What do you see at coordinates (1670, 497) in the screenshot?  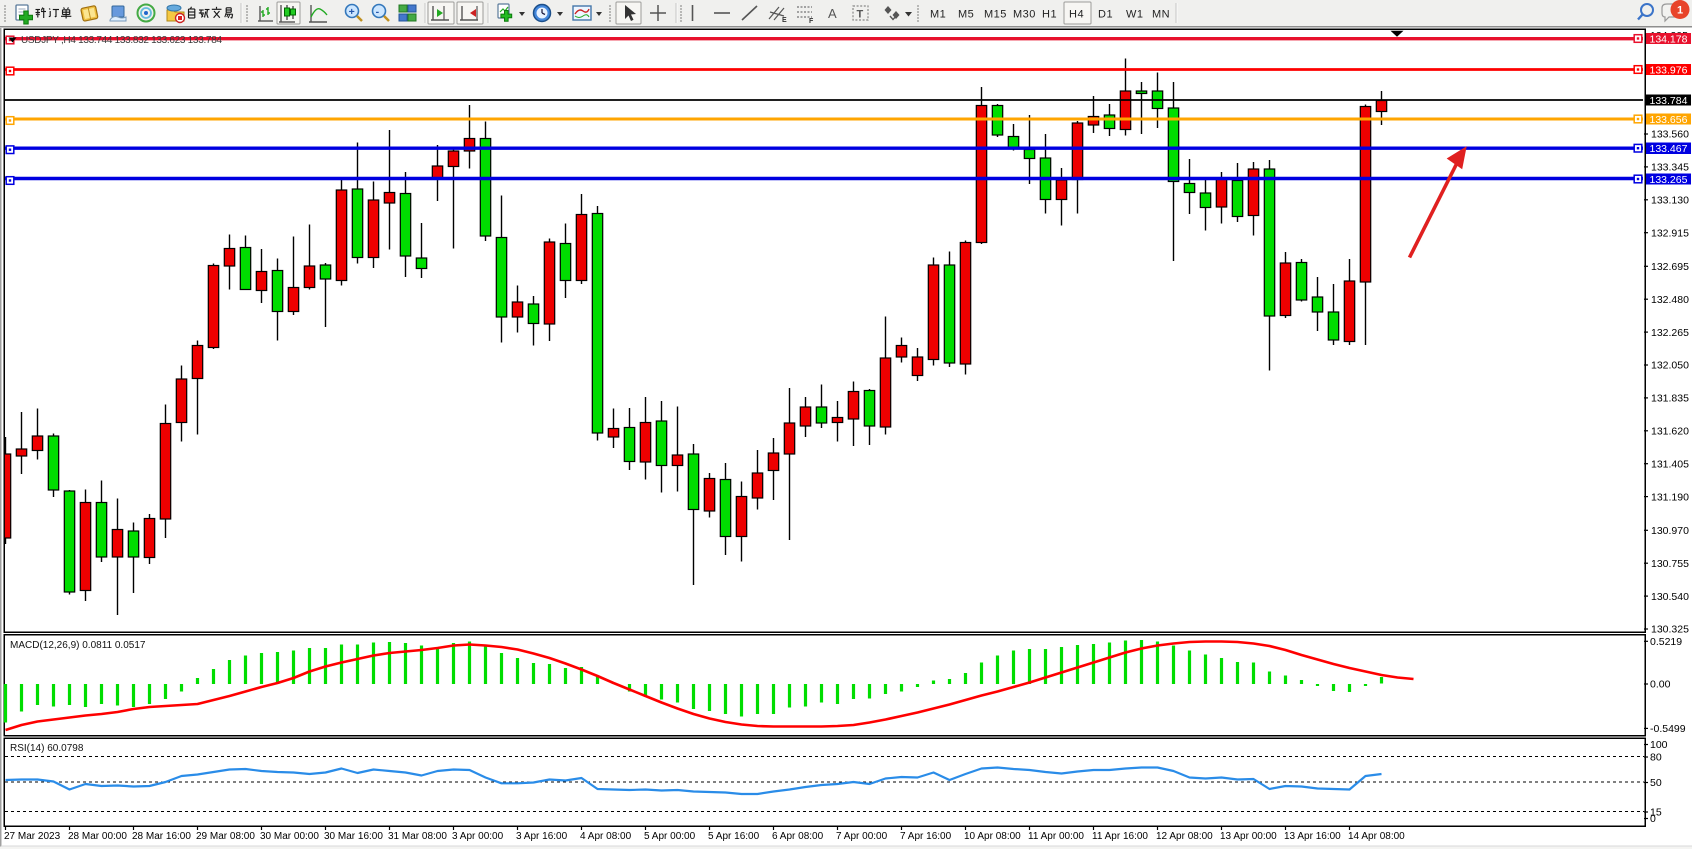 I see `svg-text: 131.190` at bounding box center [1670, 497].